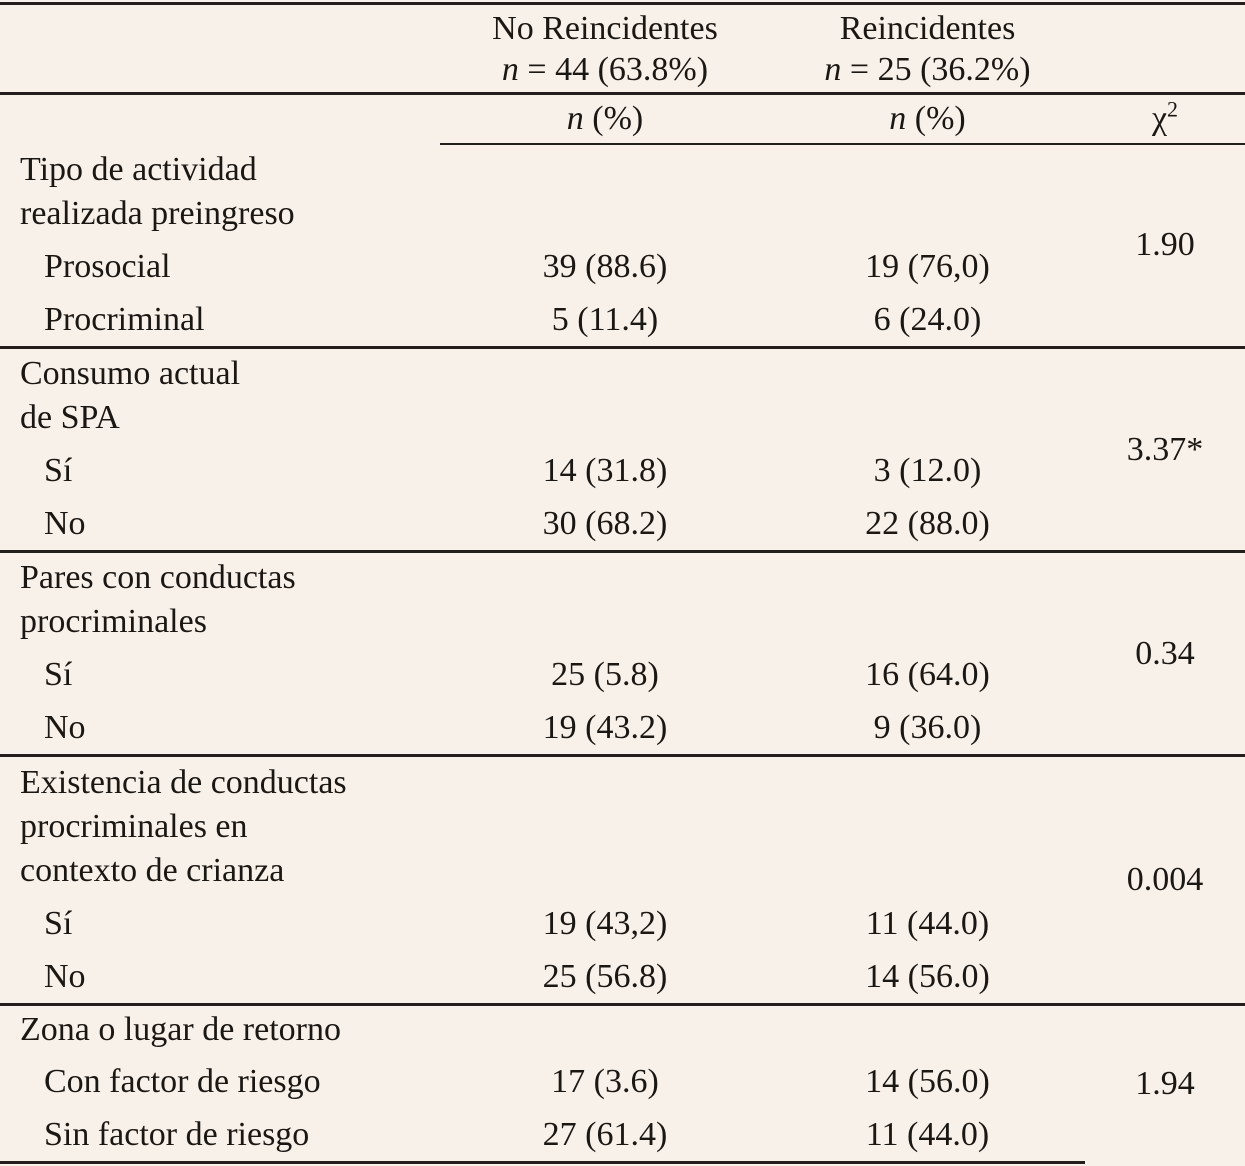  I want to click on subheader-n-pct-col3: n (%), so click(927, 119).